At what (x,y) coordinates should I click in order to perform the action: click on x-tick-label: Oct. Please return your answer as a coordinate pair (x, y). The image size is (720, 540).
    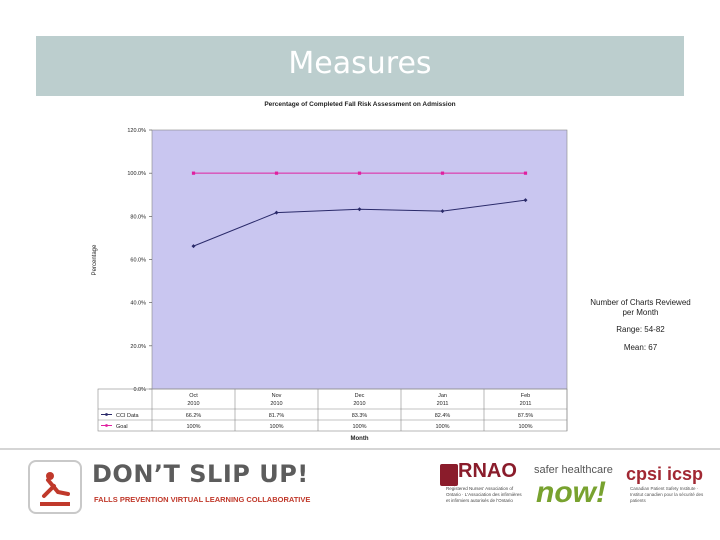
    Looking at the image, I should click on (193, 396).